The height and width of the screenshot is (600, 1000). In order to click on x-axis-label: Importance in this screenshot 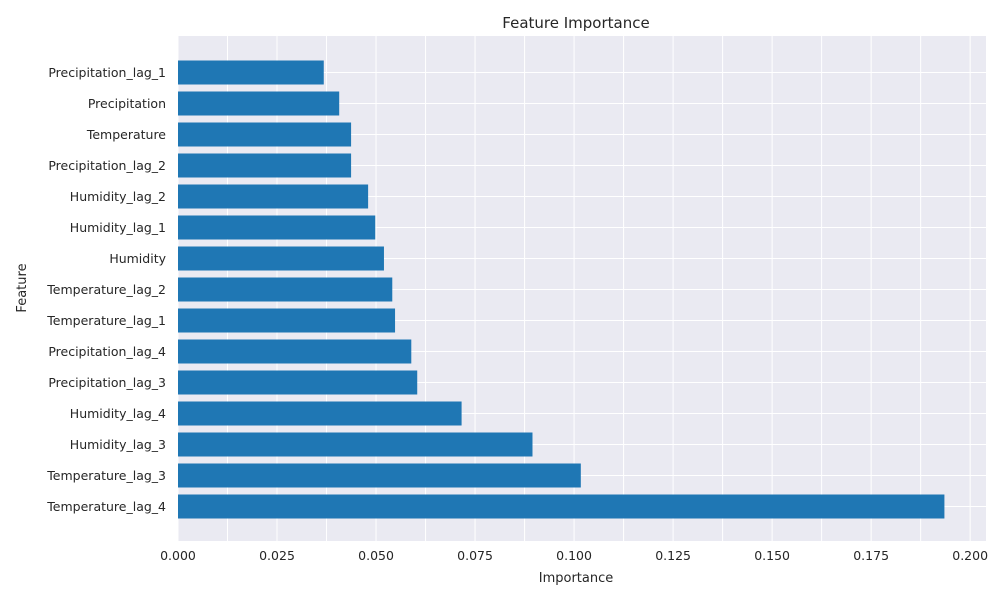, I will do `click(576, 578)`.